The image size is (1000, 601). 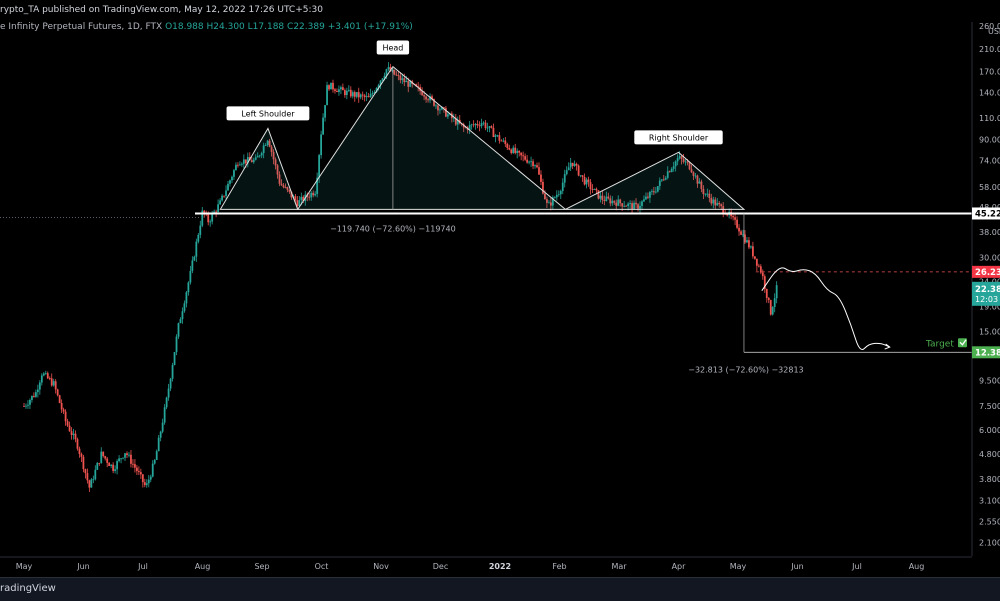 I want to click on target-badge, so click(x=986, y=352).